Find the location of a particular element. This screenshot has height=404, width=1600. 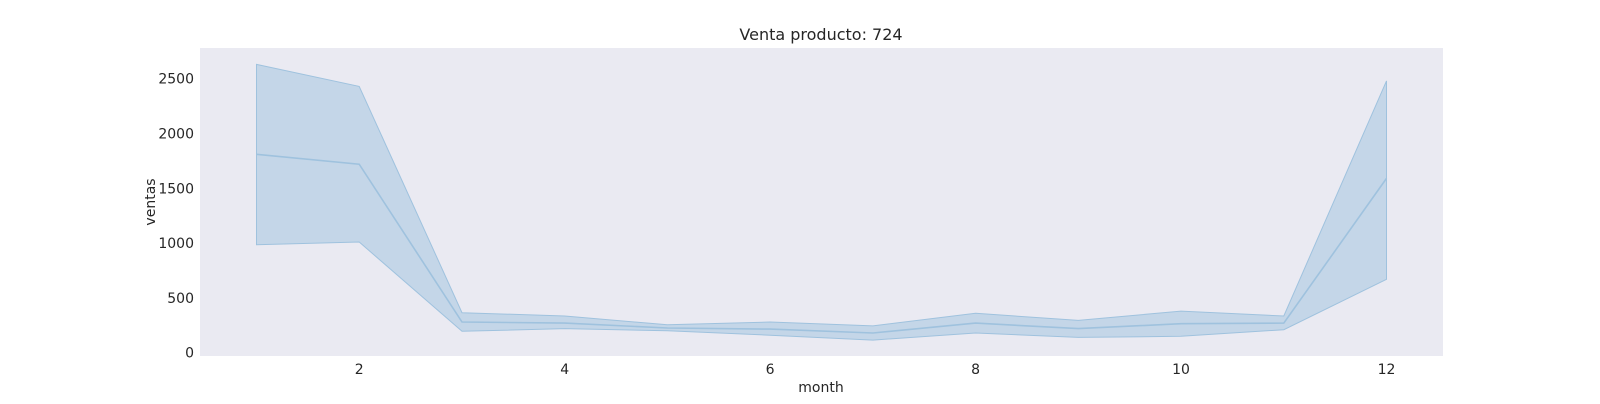

y-axis-ticks: 0 500 1000 1500 2000 2500 is located at coordinates (176, 217).